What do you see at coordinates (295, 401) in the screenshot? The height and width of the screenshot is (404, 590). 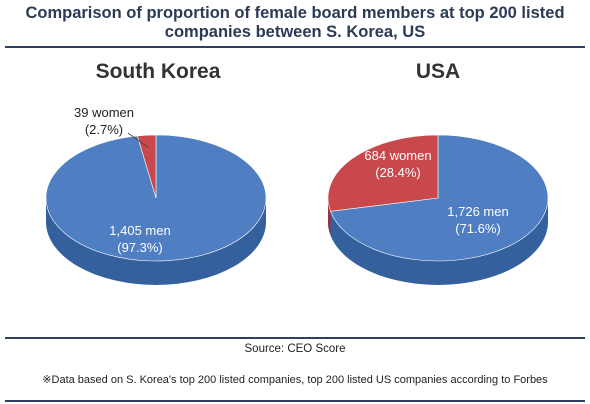 I see `bottom-divider` at bounding box center [295, 401].